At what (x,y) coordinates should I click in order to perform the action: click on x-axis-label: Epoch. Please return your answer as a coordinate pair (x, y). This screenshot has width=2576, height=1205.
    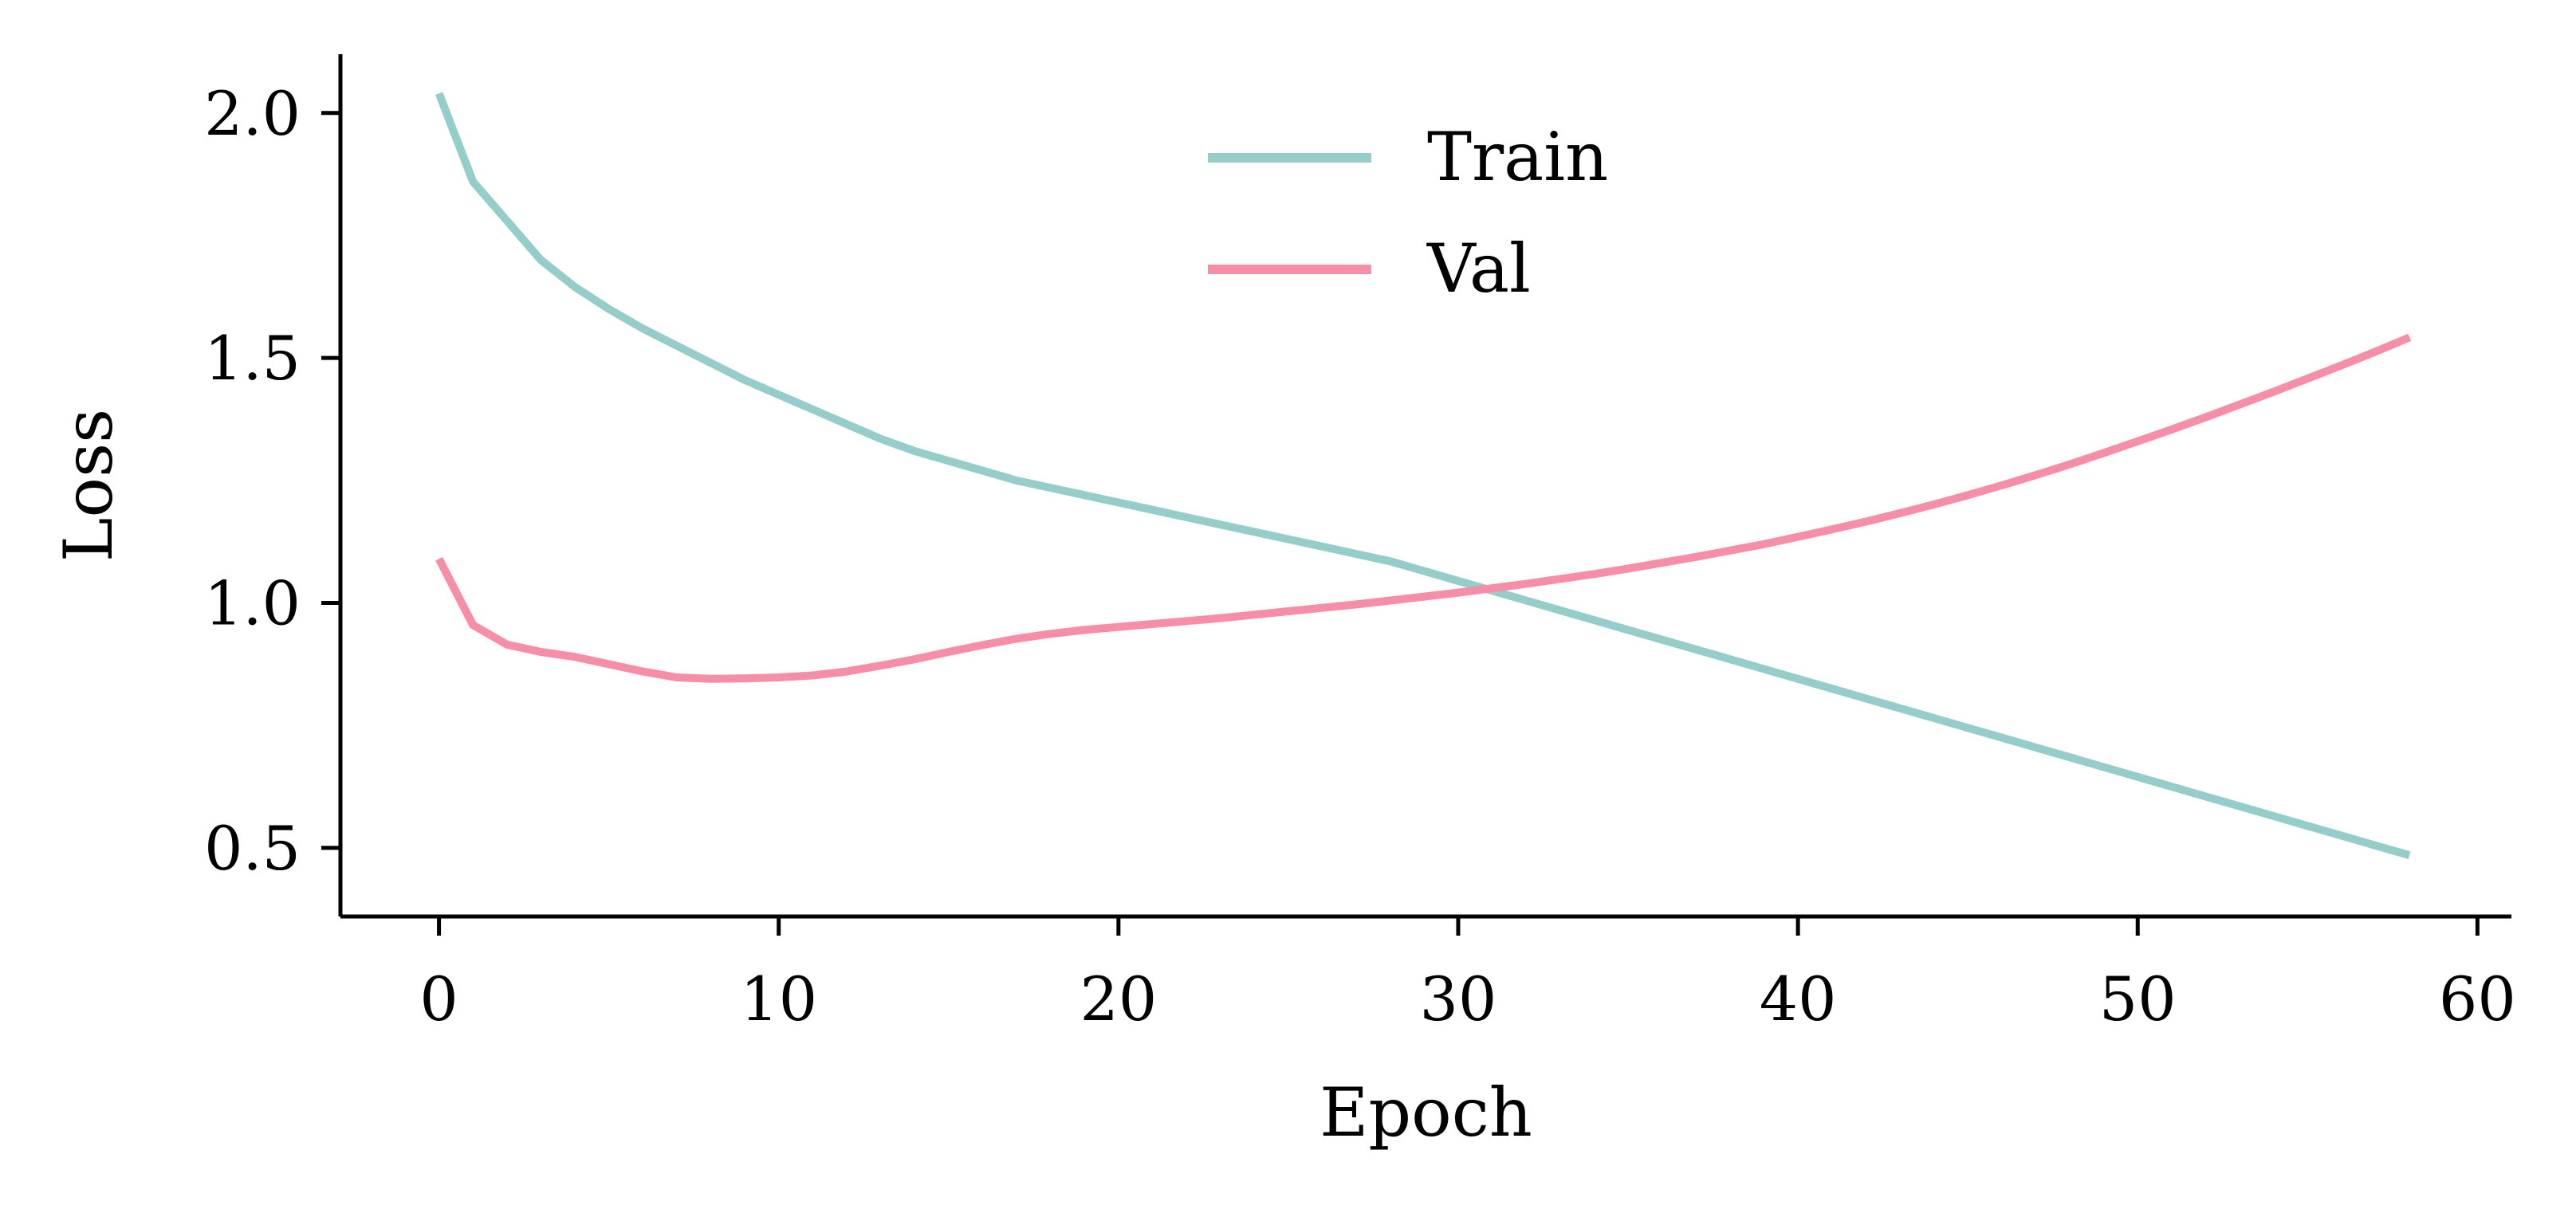
    Looking at the image, I should click on (1426, 1113).